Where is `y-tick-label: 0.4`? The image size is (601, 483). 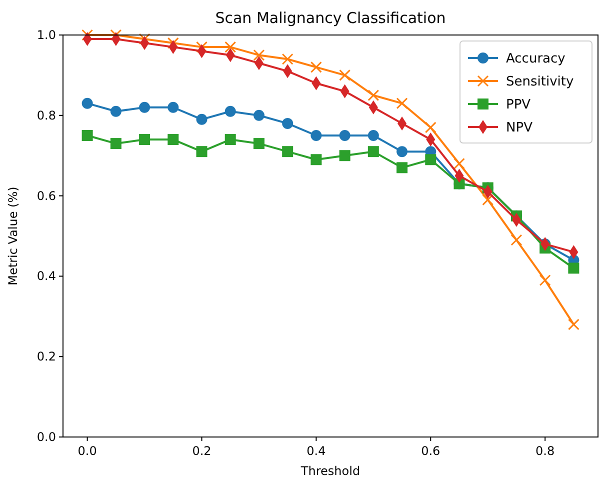
y-tick-label: 0.4 is located at coordinates (46, 276).